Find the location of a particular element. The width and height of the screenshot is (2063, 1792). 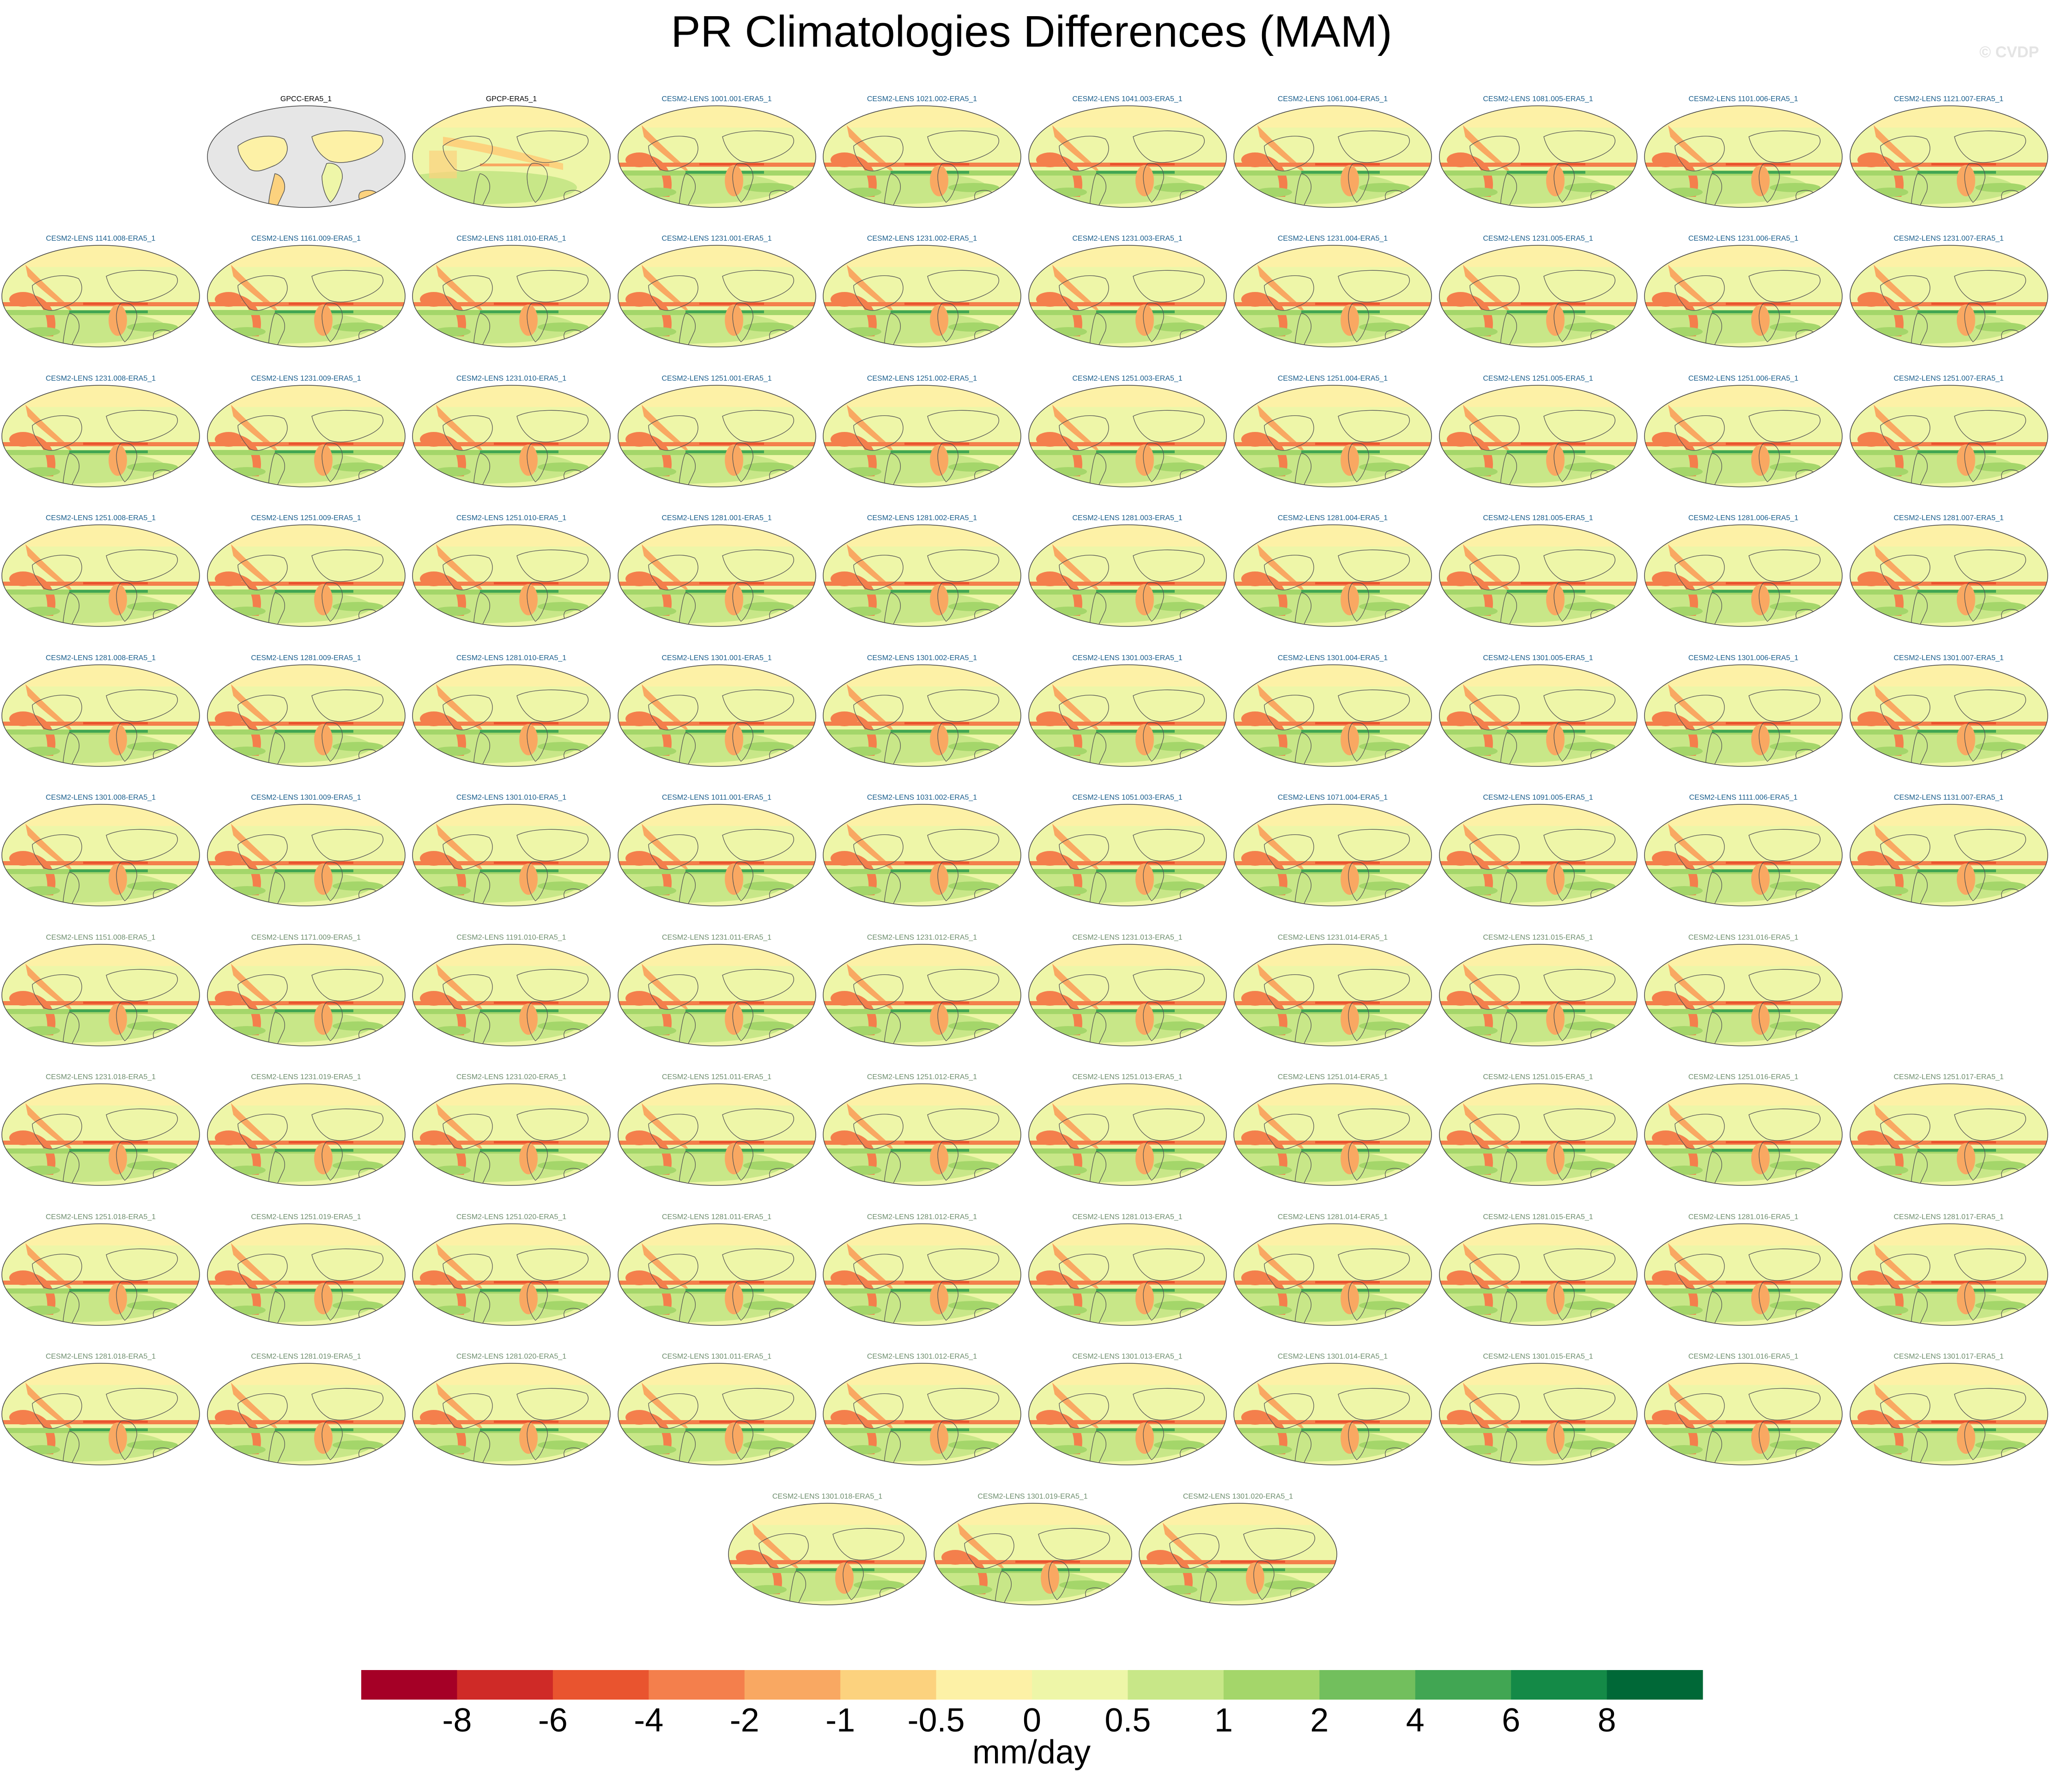

panel-title: CESM2-LENS 1281.002-ERA5_1 is located at coordinates (922, 518).